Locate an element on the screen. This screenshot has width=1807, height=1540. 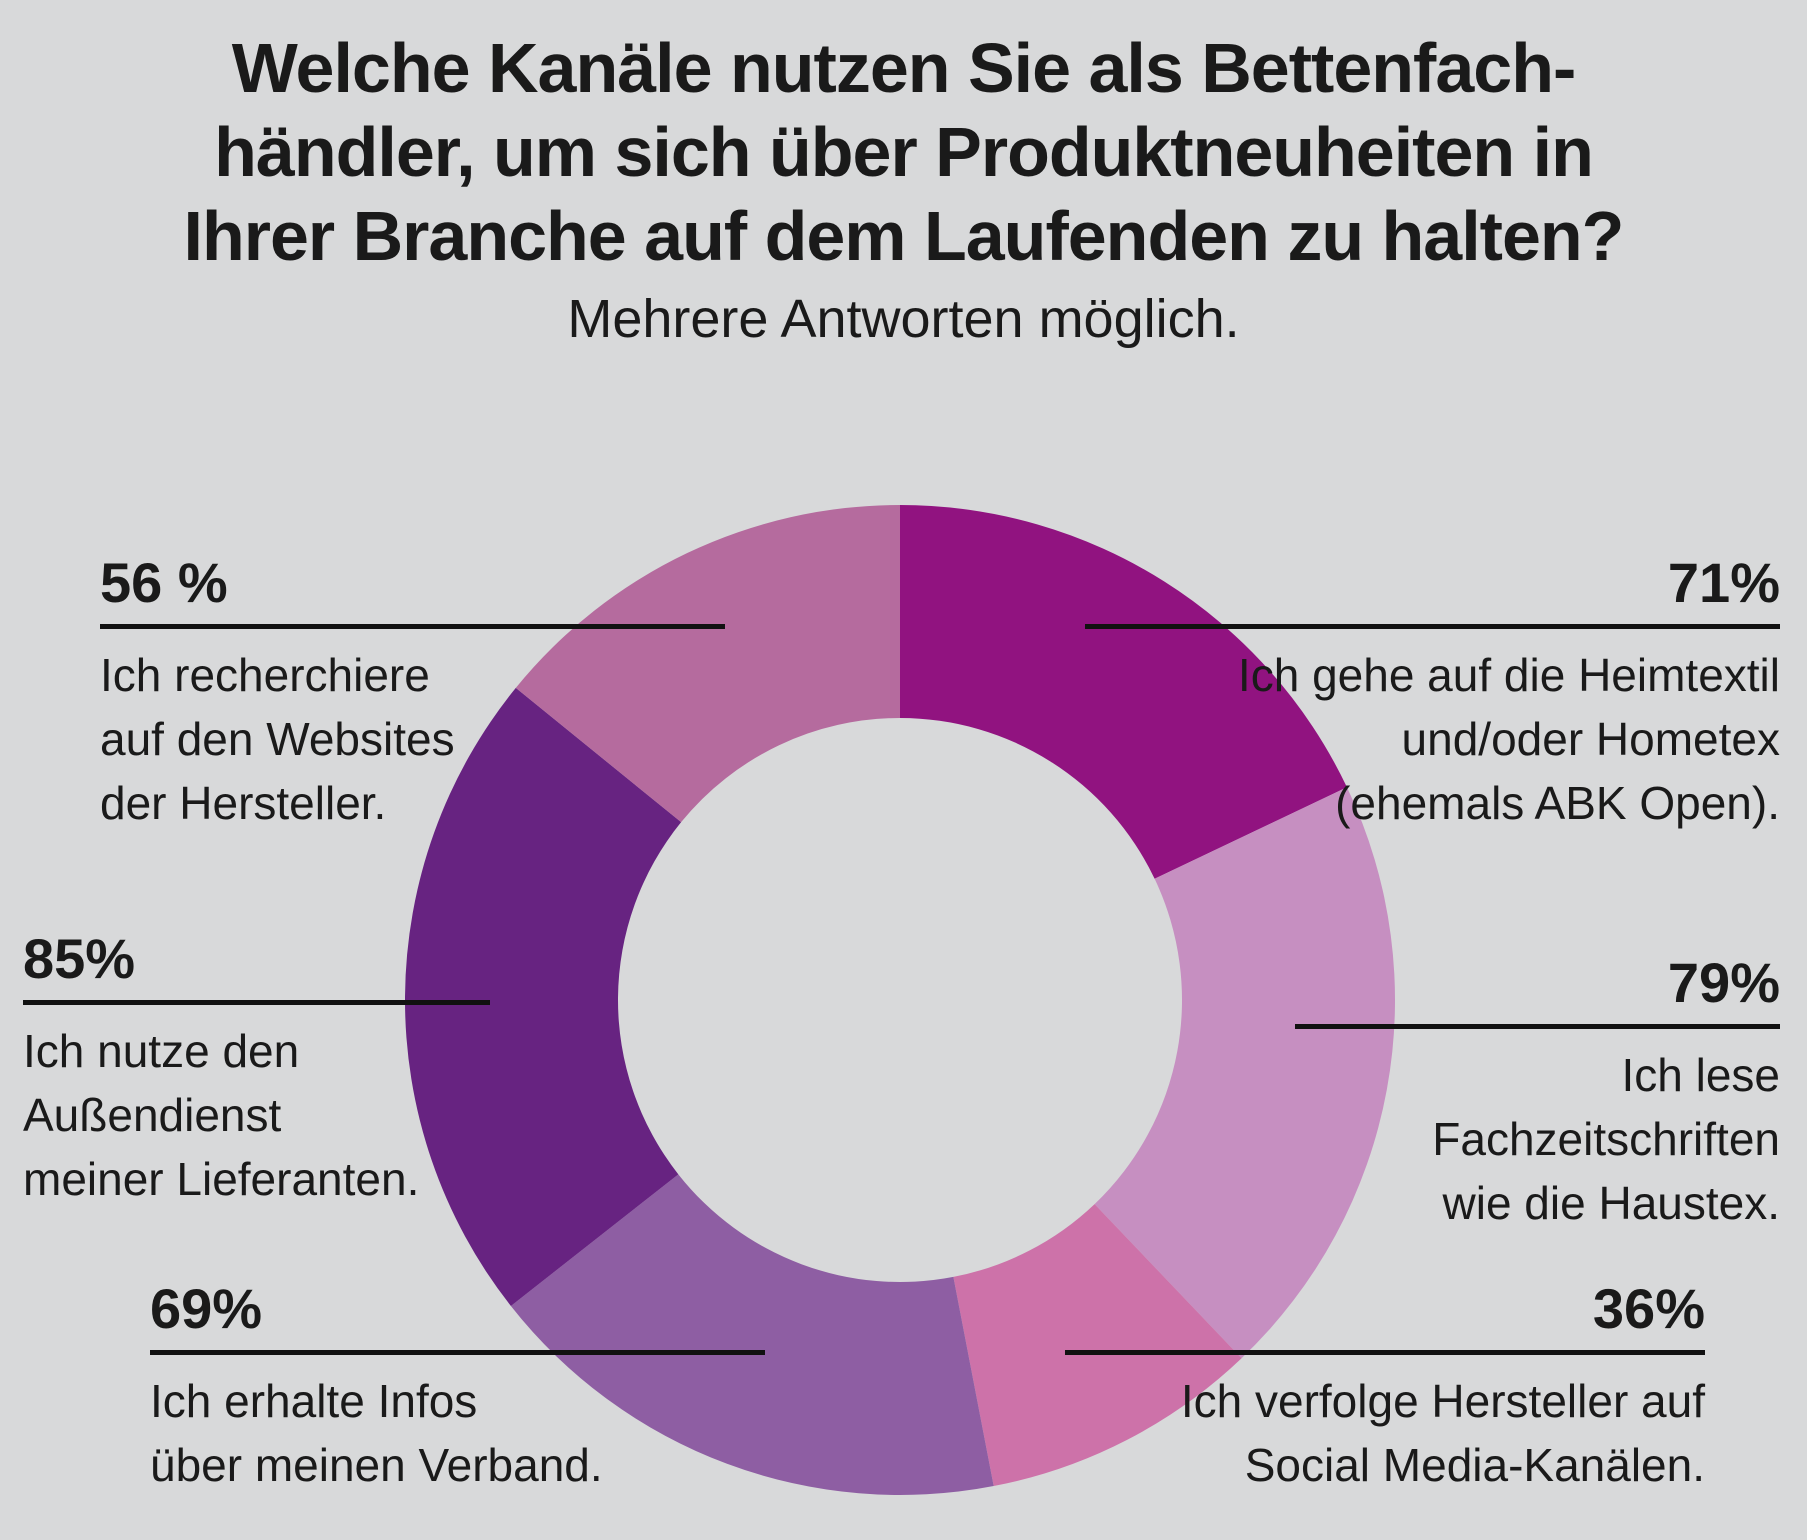
callout-text-line: und/oder Hometex is located at coordinates (1590, 739).